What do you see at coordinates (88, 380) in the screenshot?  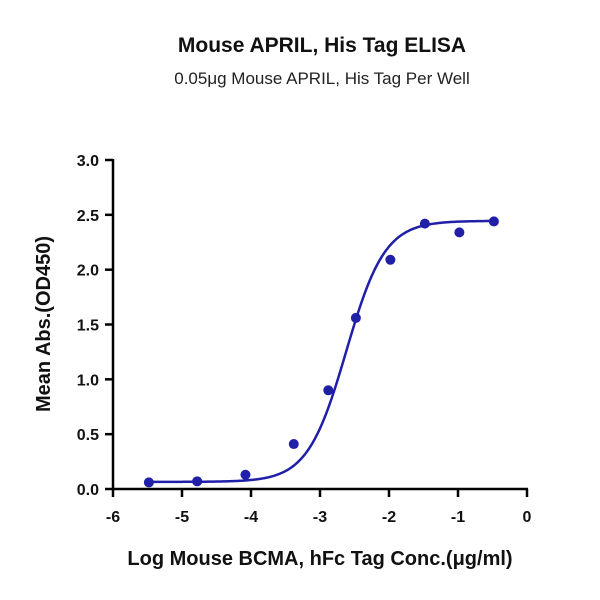 I see `y-tick-label: 1.0` at bounding box center [88, 380].